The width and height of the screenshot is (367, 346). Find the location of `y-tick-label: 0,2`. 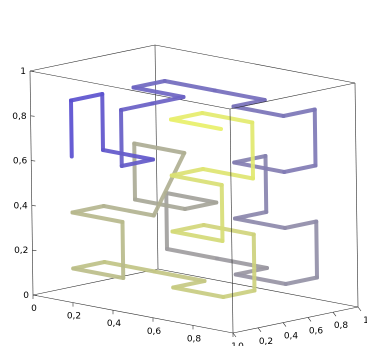

y-tick-label: 0,2 is located at coordinates (266, 341).